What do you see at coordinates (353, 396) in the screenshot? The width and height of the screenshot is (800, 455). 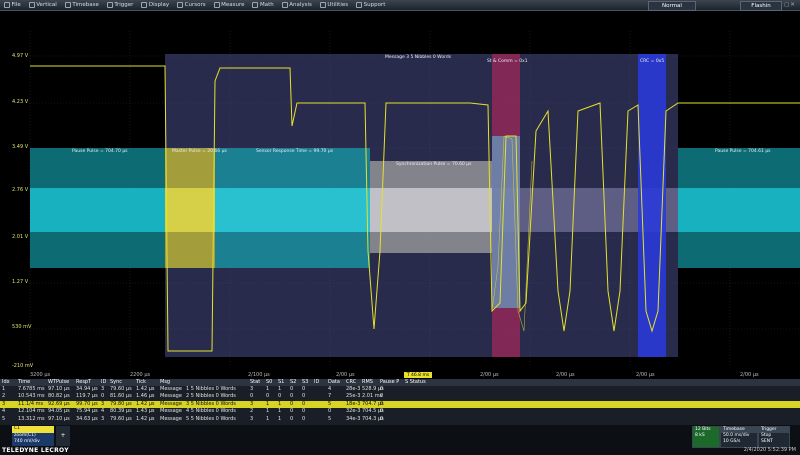 I see `table-cell: 25e-3` at bounding box center [353, 396].